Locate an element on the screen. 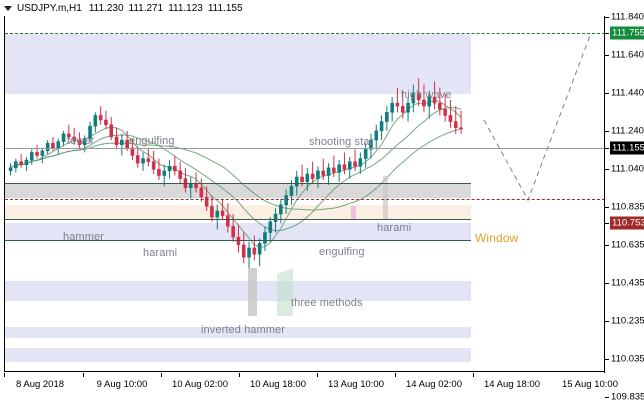  price-badge-110.753: 110.753 is located at coordinates (627, 223).